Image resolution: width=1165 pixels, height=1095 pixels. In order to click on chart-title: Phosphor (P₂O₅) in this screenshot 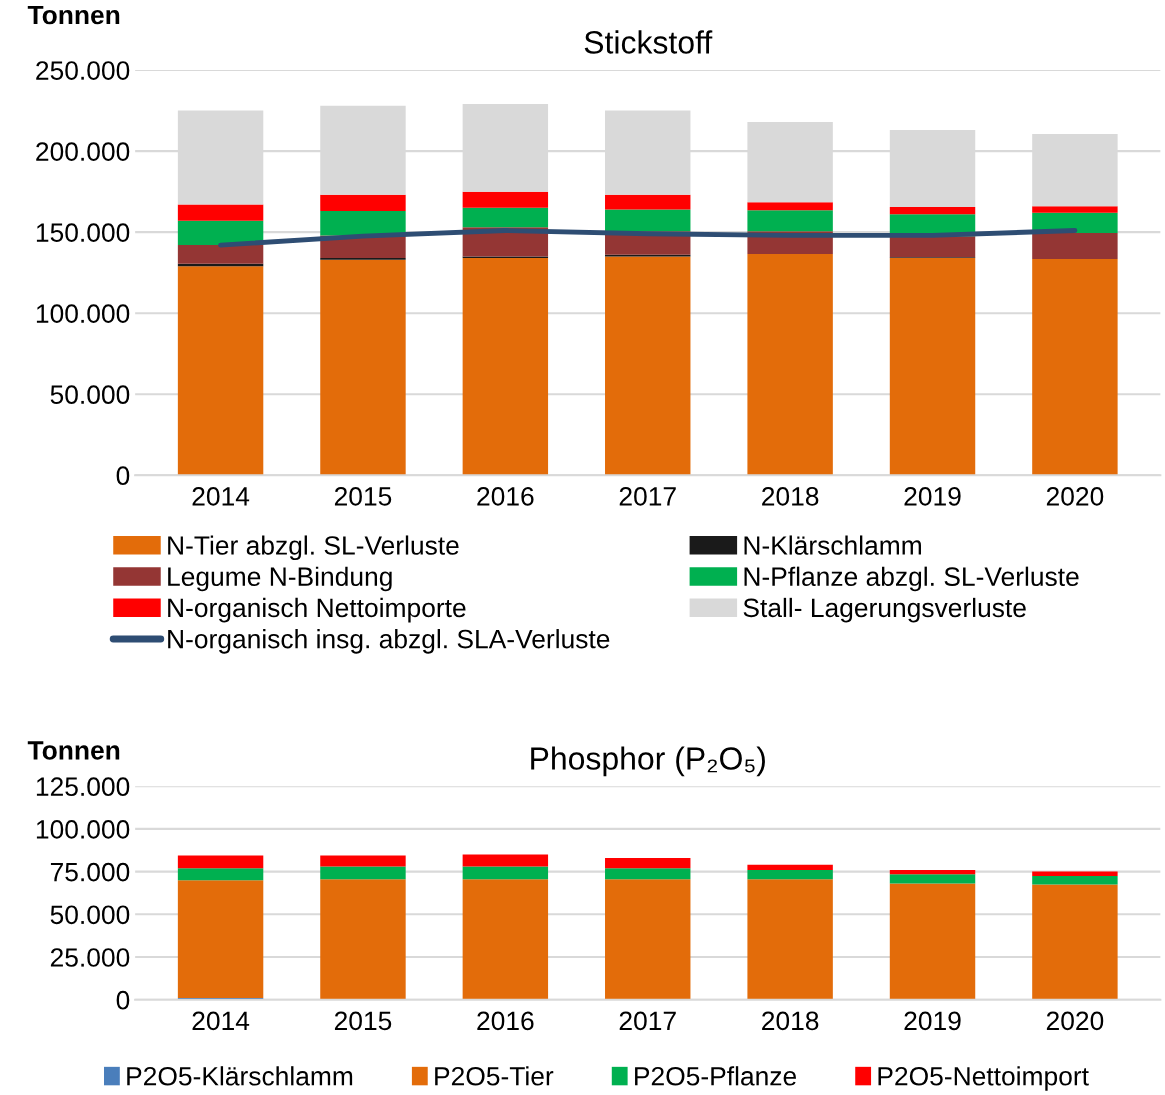, I will do `click(648, 761)`.